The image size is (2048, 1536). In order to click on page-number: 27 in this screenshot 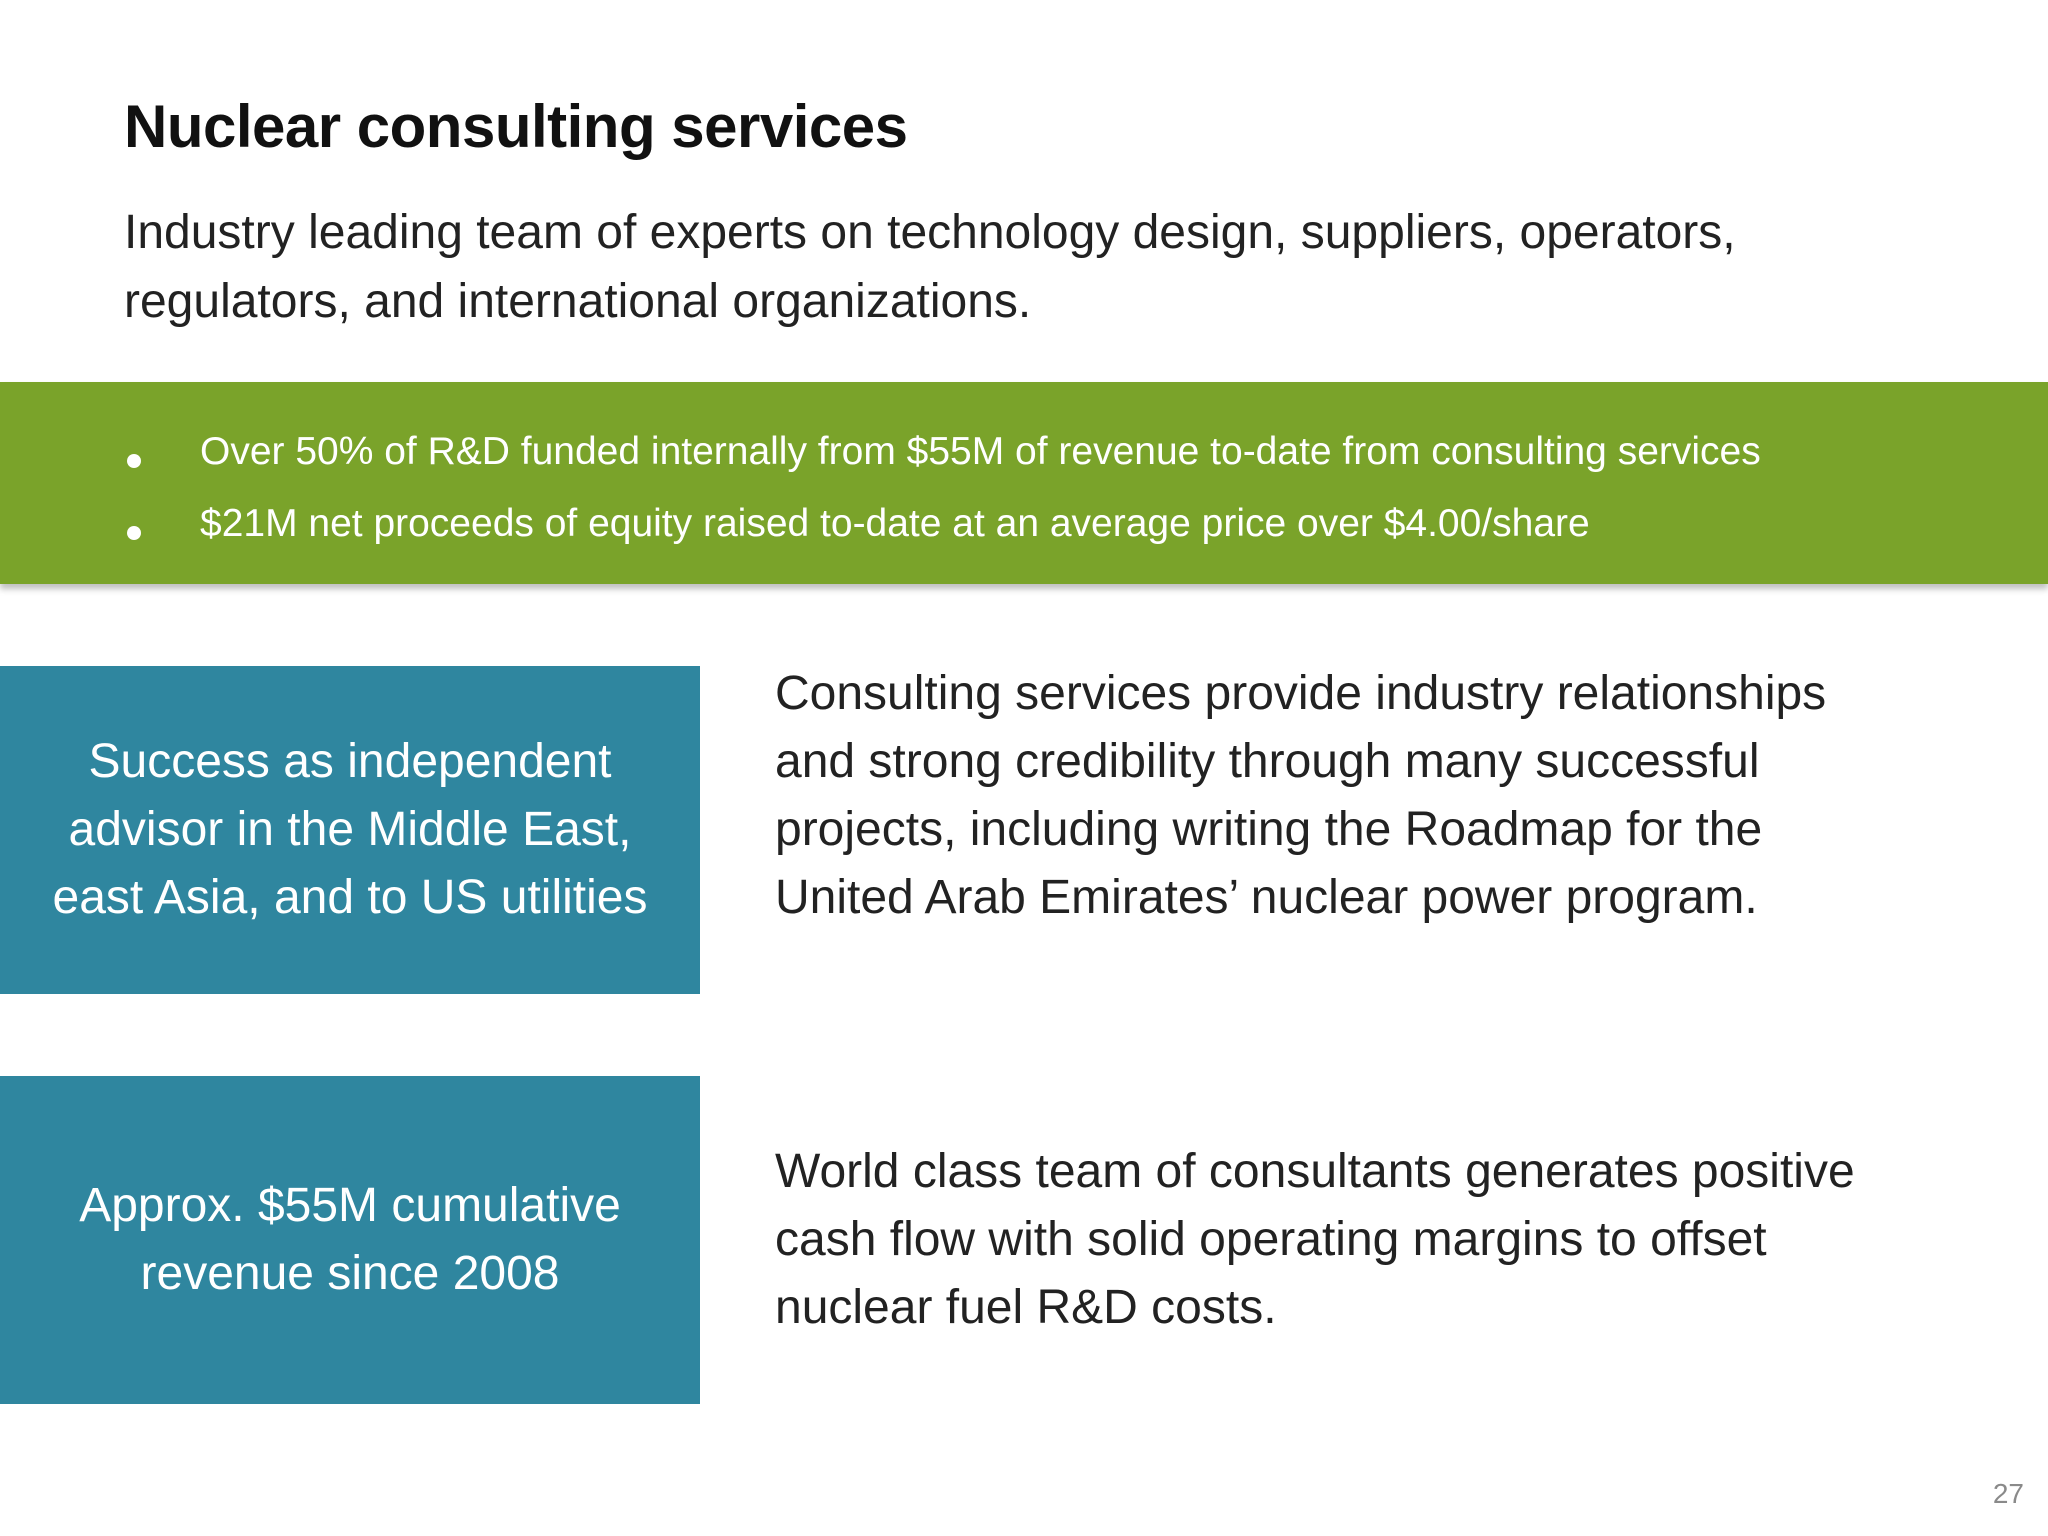, I will do `click(2008, 1493)`.